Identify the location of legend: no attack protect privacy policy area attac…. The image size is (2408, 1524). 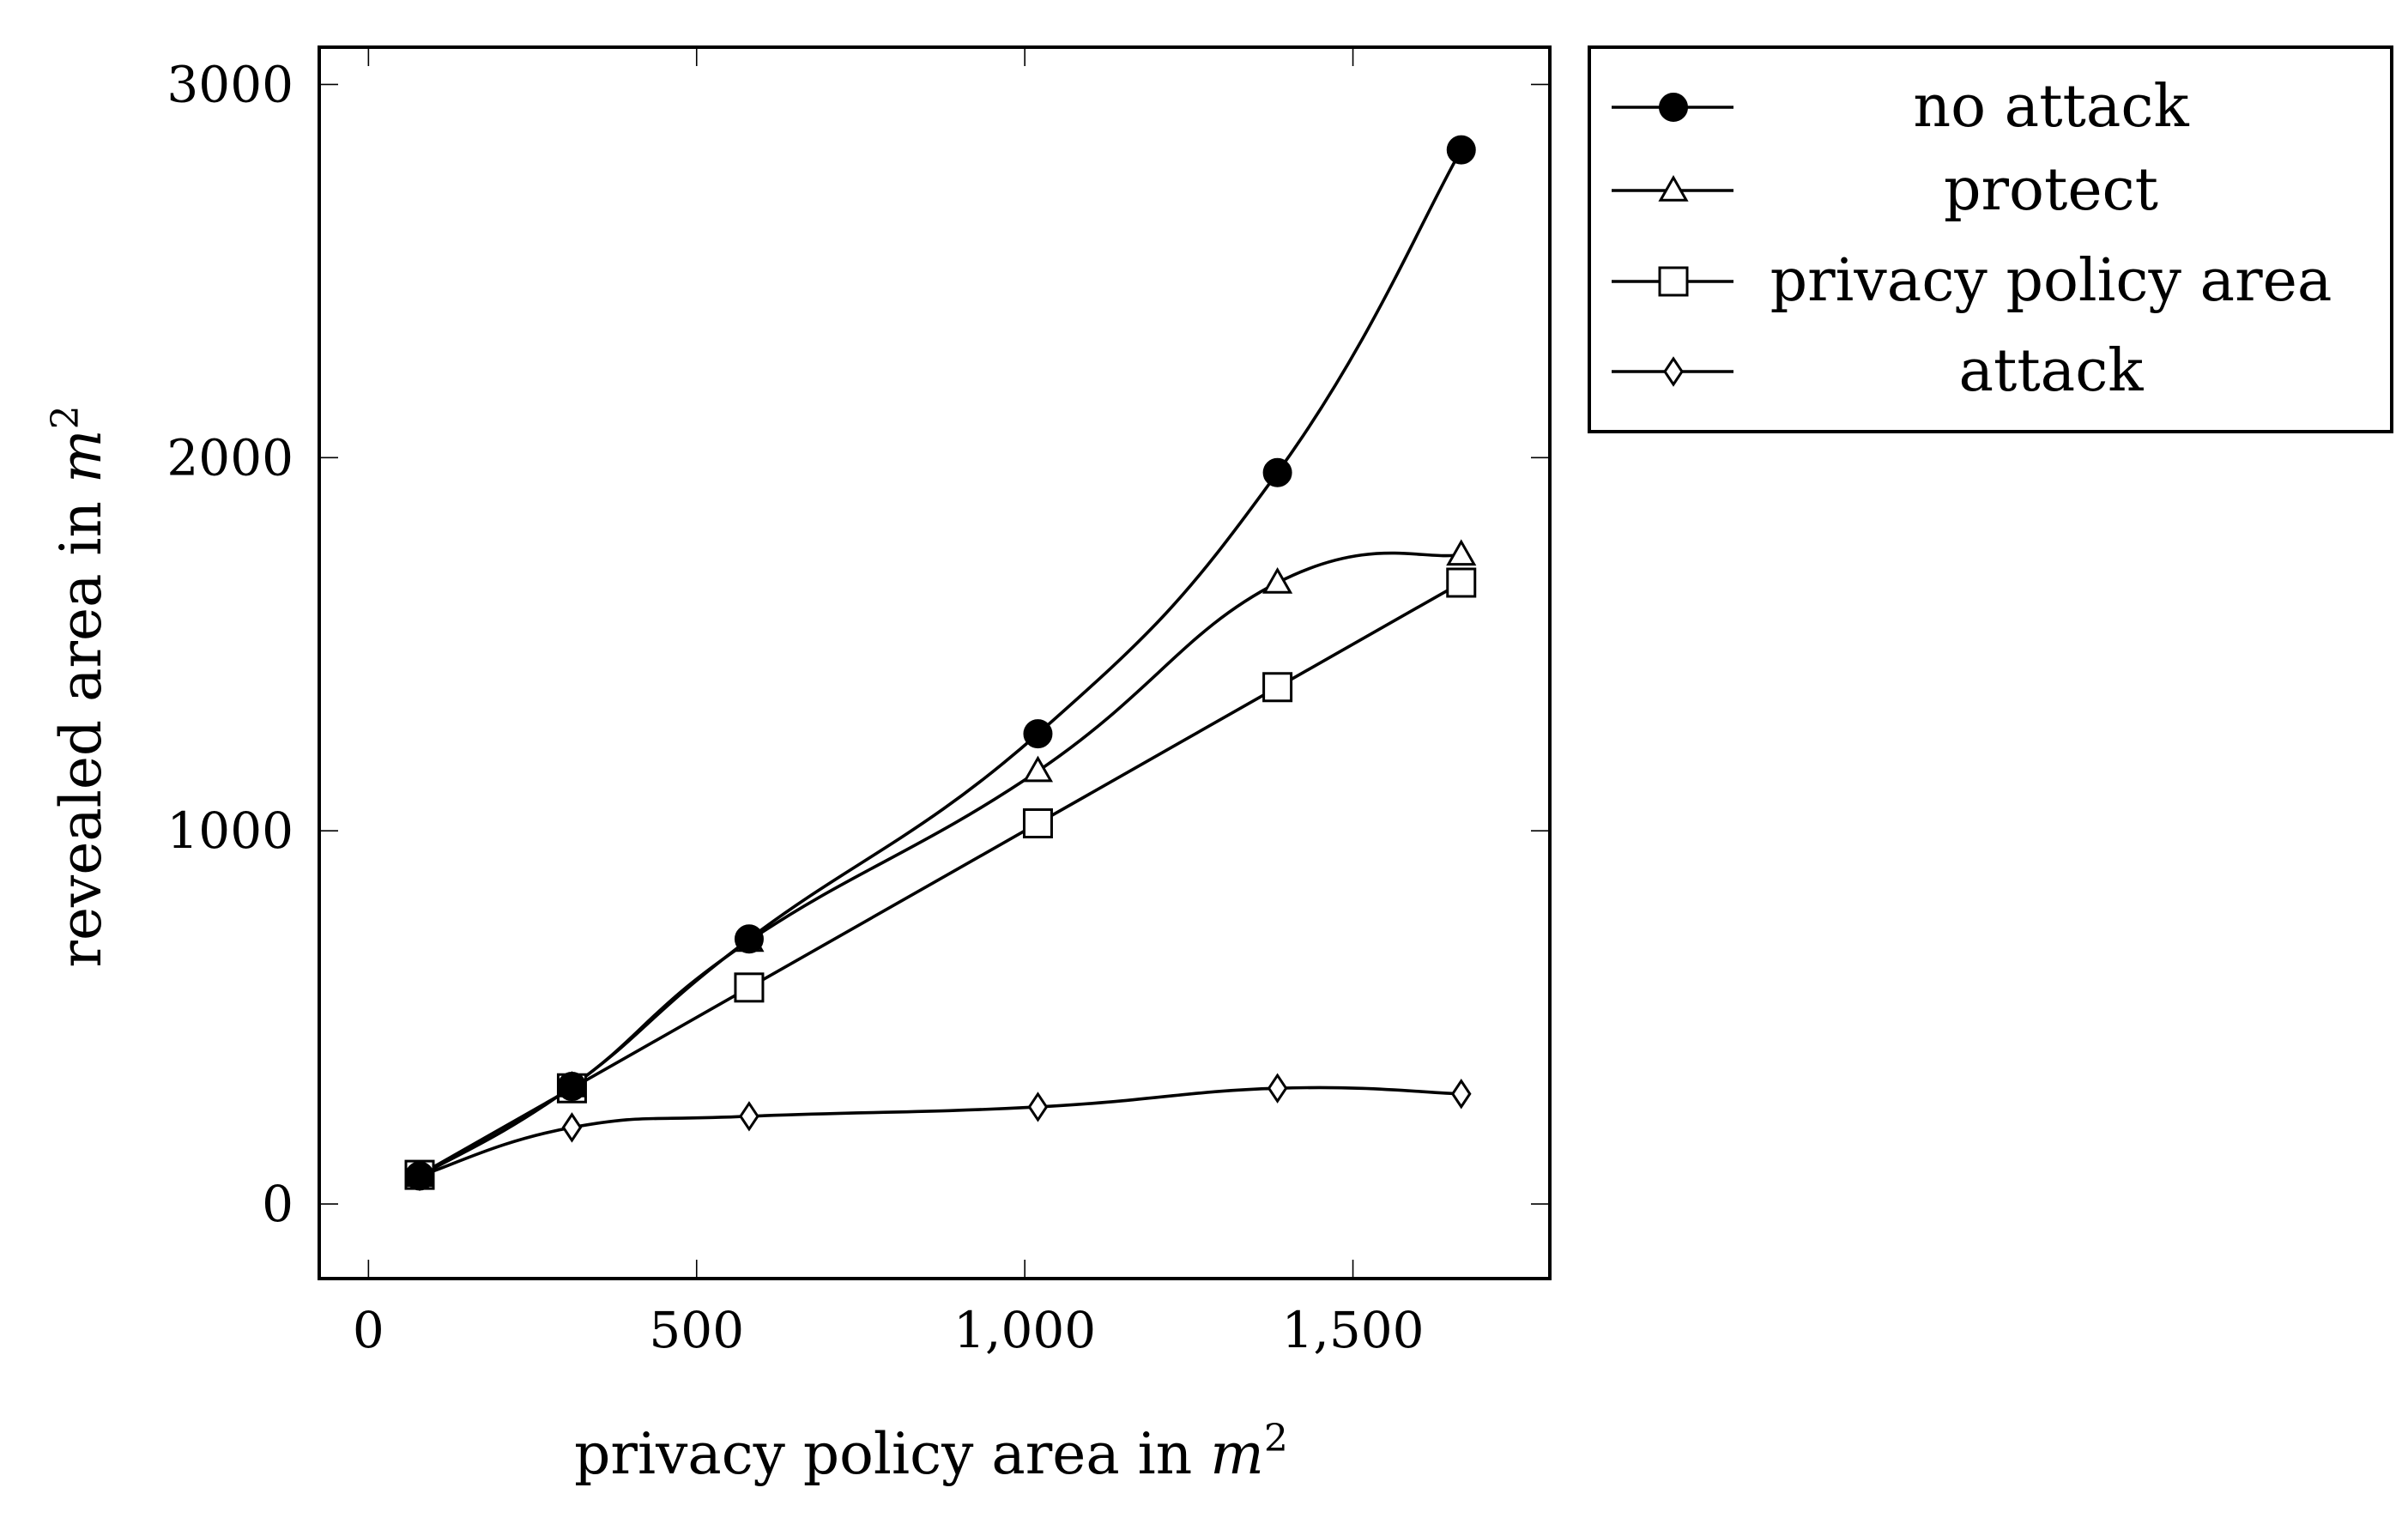
(1990, 239).